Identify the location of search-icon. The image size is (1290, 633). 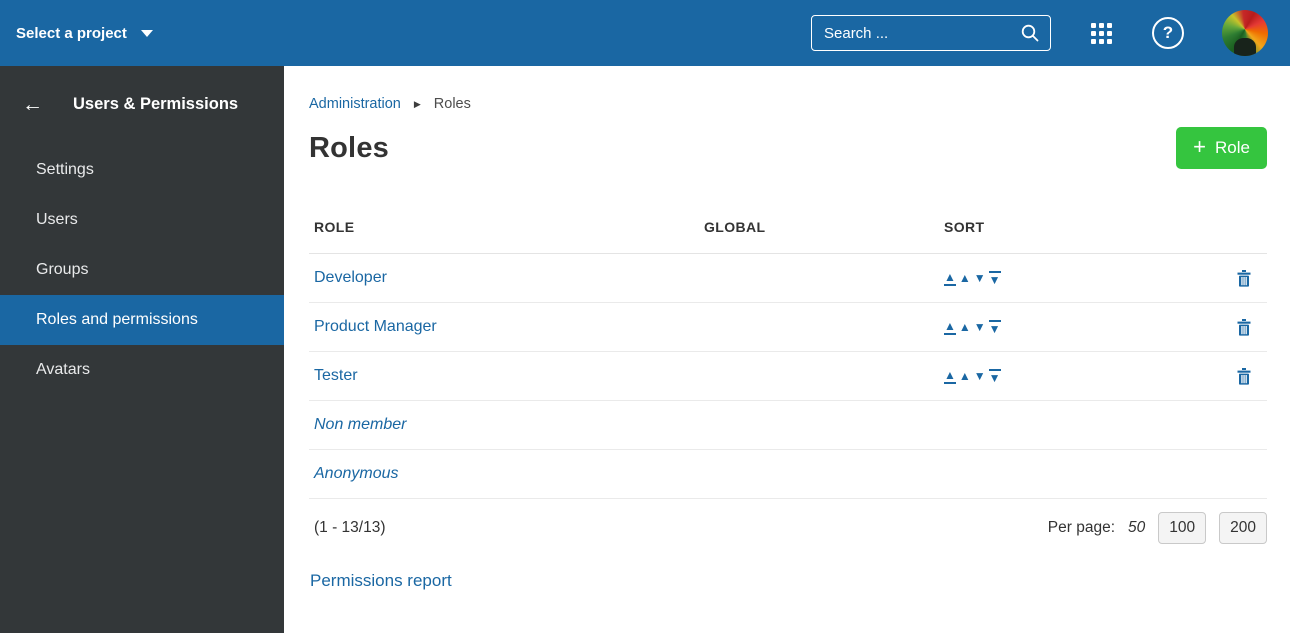
(1030, 33).